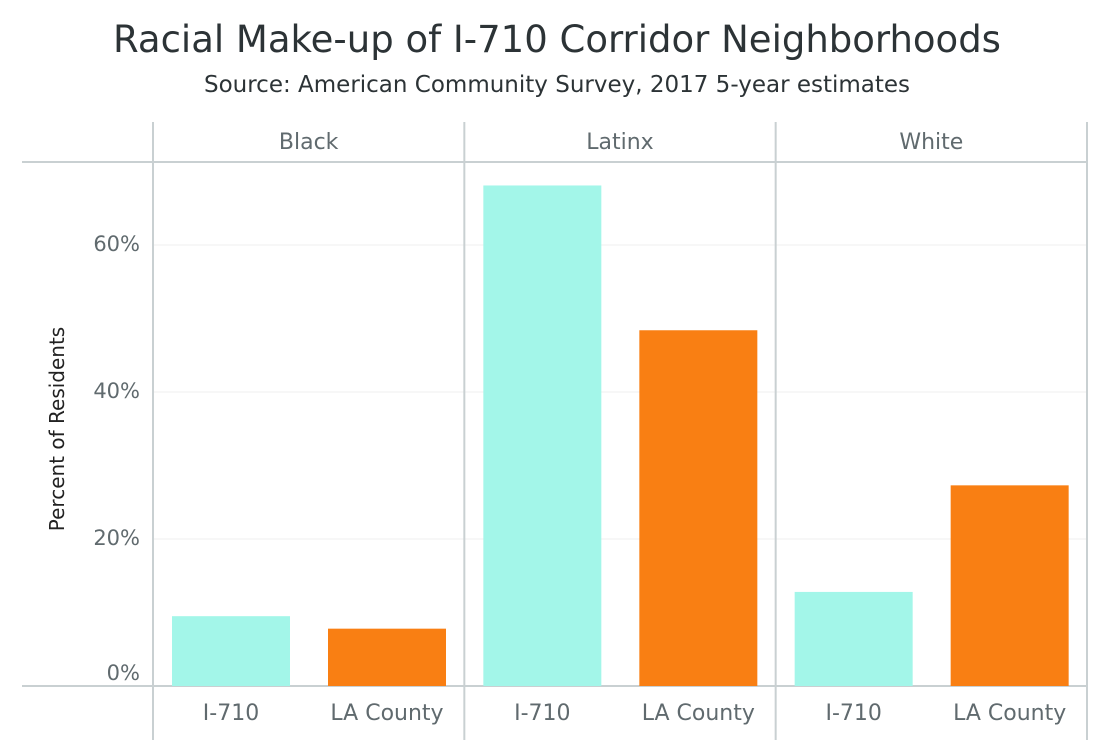  Describe the element at coordinates (116, 244) in the screenshot. I see `y-tick-label: 60%` at that location.